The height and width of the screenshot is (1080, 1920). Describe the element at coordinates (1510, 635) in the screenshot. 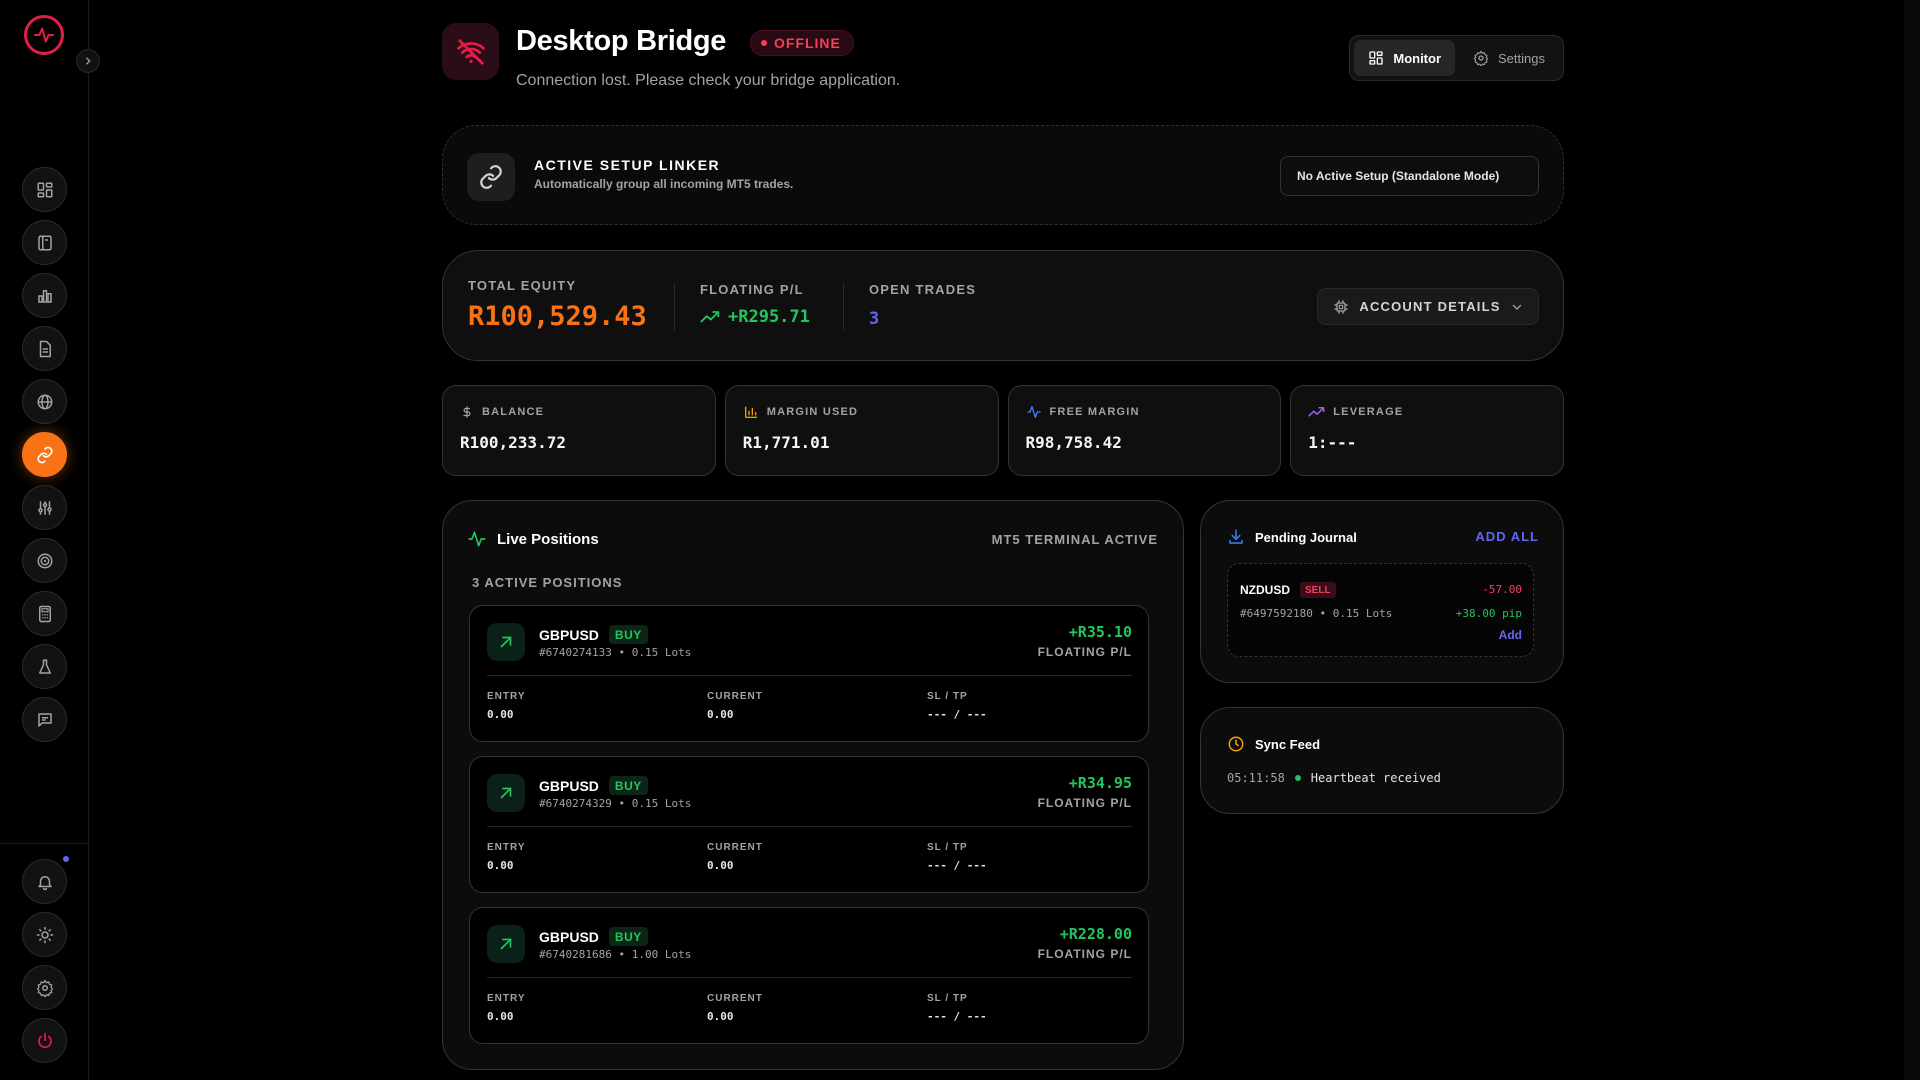

I see `add-button: Add` at that location.